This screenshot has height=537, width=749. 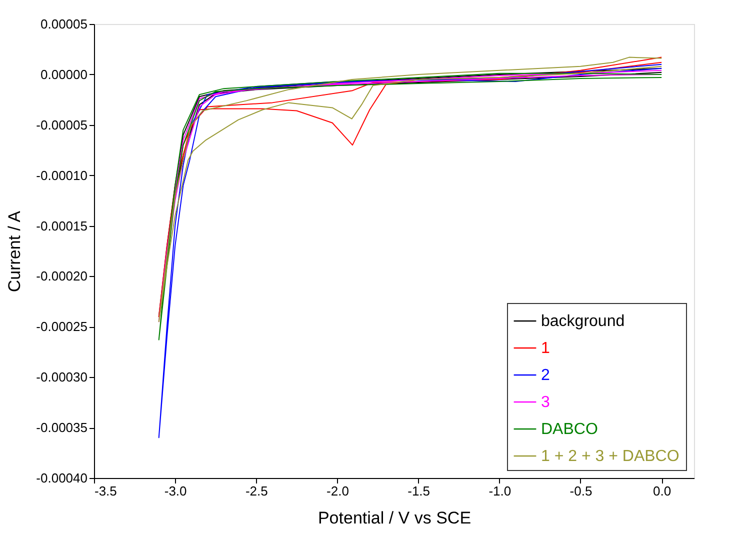 I want to click on y-tick-label: -0.00005, so click(x=62, y=124).